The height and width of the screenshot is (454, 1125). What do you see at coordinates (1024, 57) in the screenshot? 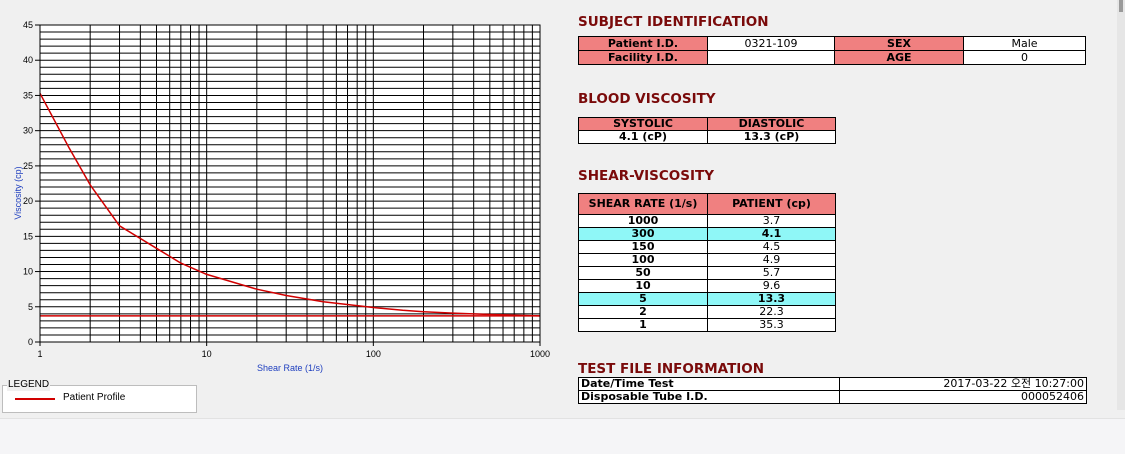
I see `age-value: 0` at bounding box center [1024, 57].